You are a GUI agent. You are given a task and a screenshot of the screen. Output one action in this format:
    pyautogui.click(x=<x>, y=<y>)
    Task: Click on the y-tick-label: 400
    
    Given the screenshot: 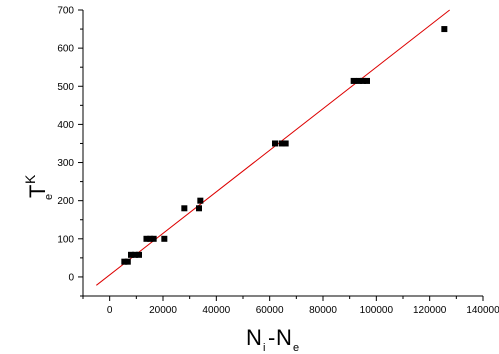 What is the action you would take?
    pyautogui.click(x=65, y=125)
    